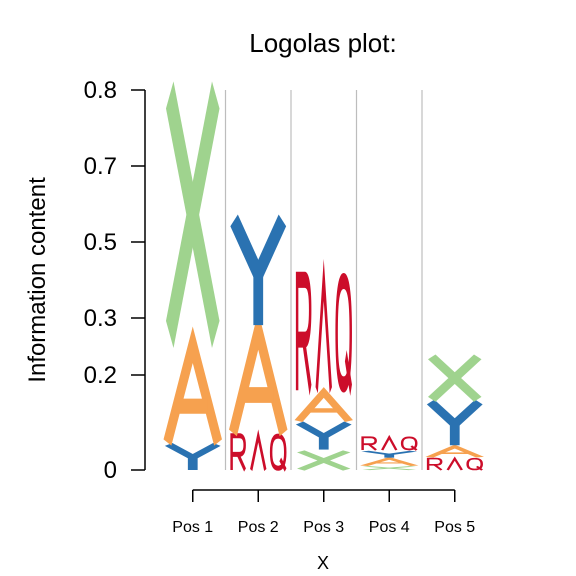  Describe the element at coordinates (115, 280) in the screenshot. I see `y-axis: 0 0.2 0.3 0.5 0.7 0.8` at that location.